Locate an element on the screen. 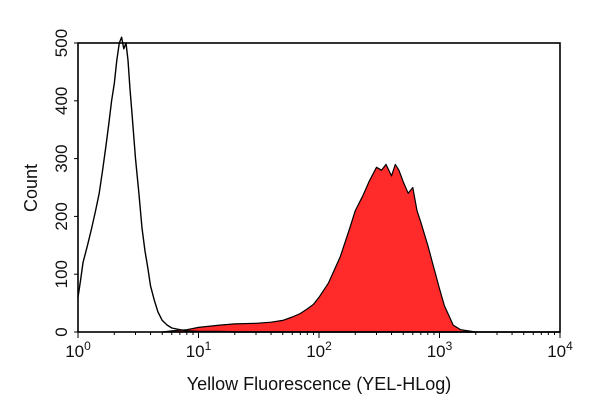  x-tick-label: 10¹ is located at coordinates (199, 350).